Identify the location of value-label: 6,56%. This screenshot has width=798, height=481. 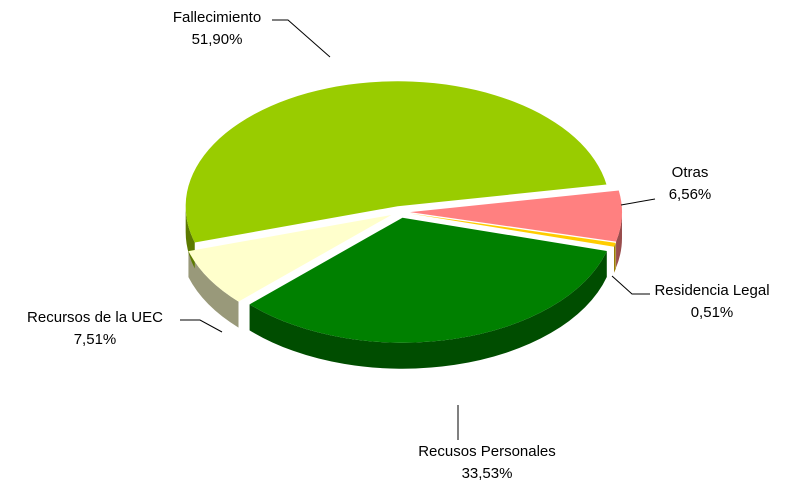
(690, 194).